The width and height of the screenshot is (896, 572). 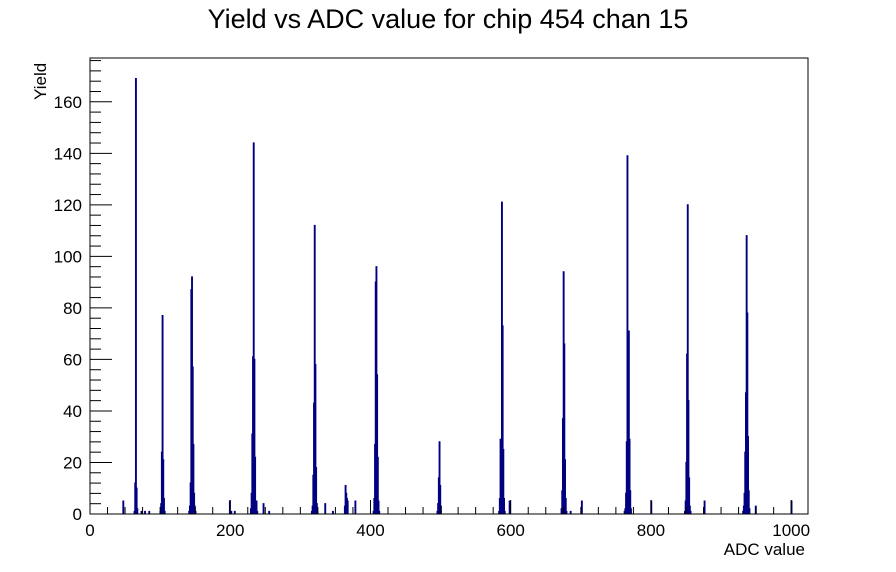 What do you see at coordinates (230, 530) in the screenshot?
I see `x-tick-label: 200` at bounding box center [230, 530].